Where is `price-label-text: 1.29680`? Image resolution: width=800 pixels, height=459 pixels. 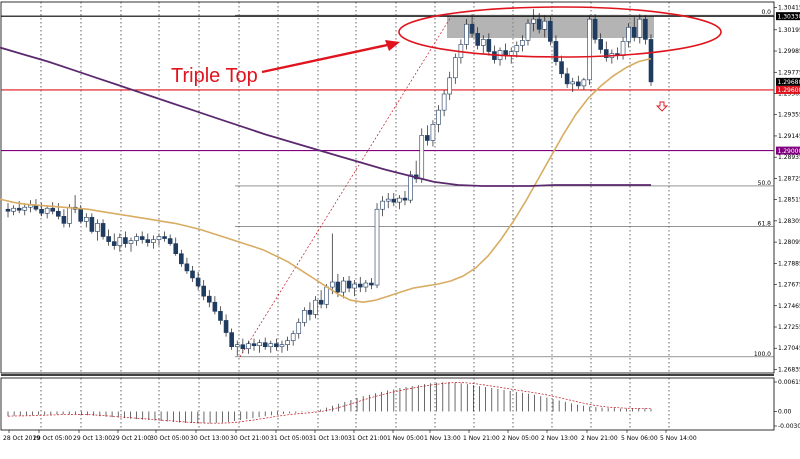 price-label-text: 1.29680 is located at coordinates (789, 82).